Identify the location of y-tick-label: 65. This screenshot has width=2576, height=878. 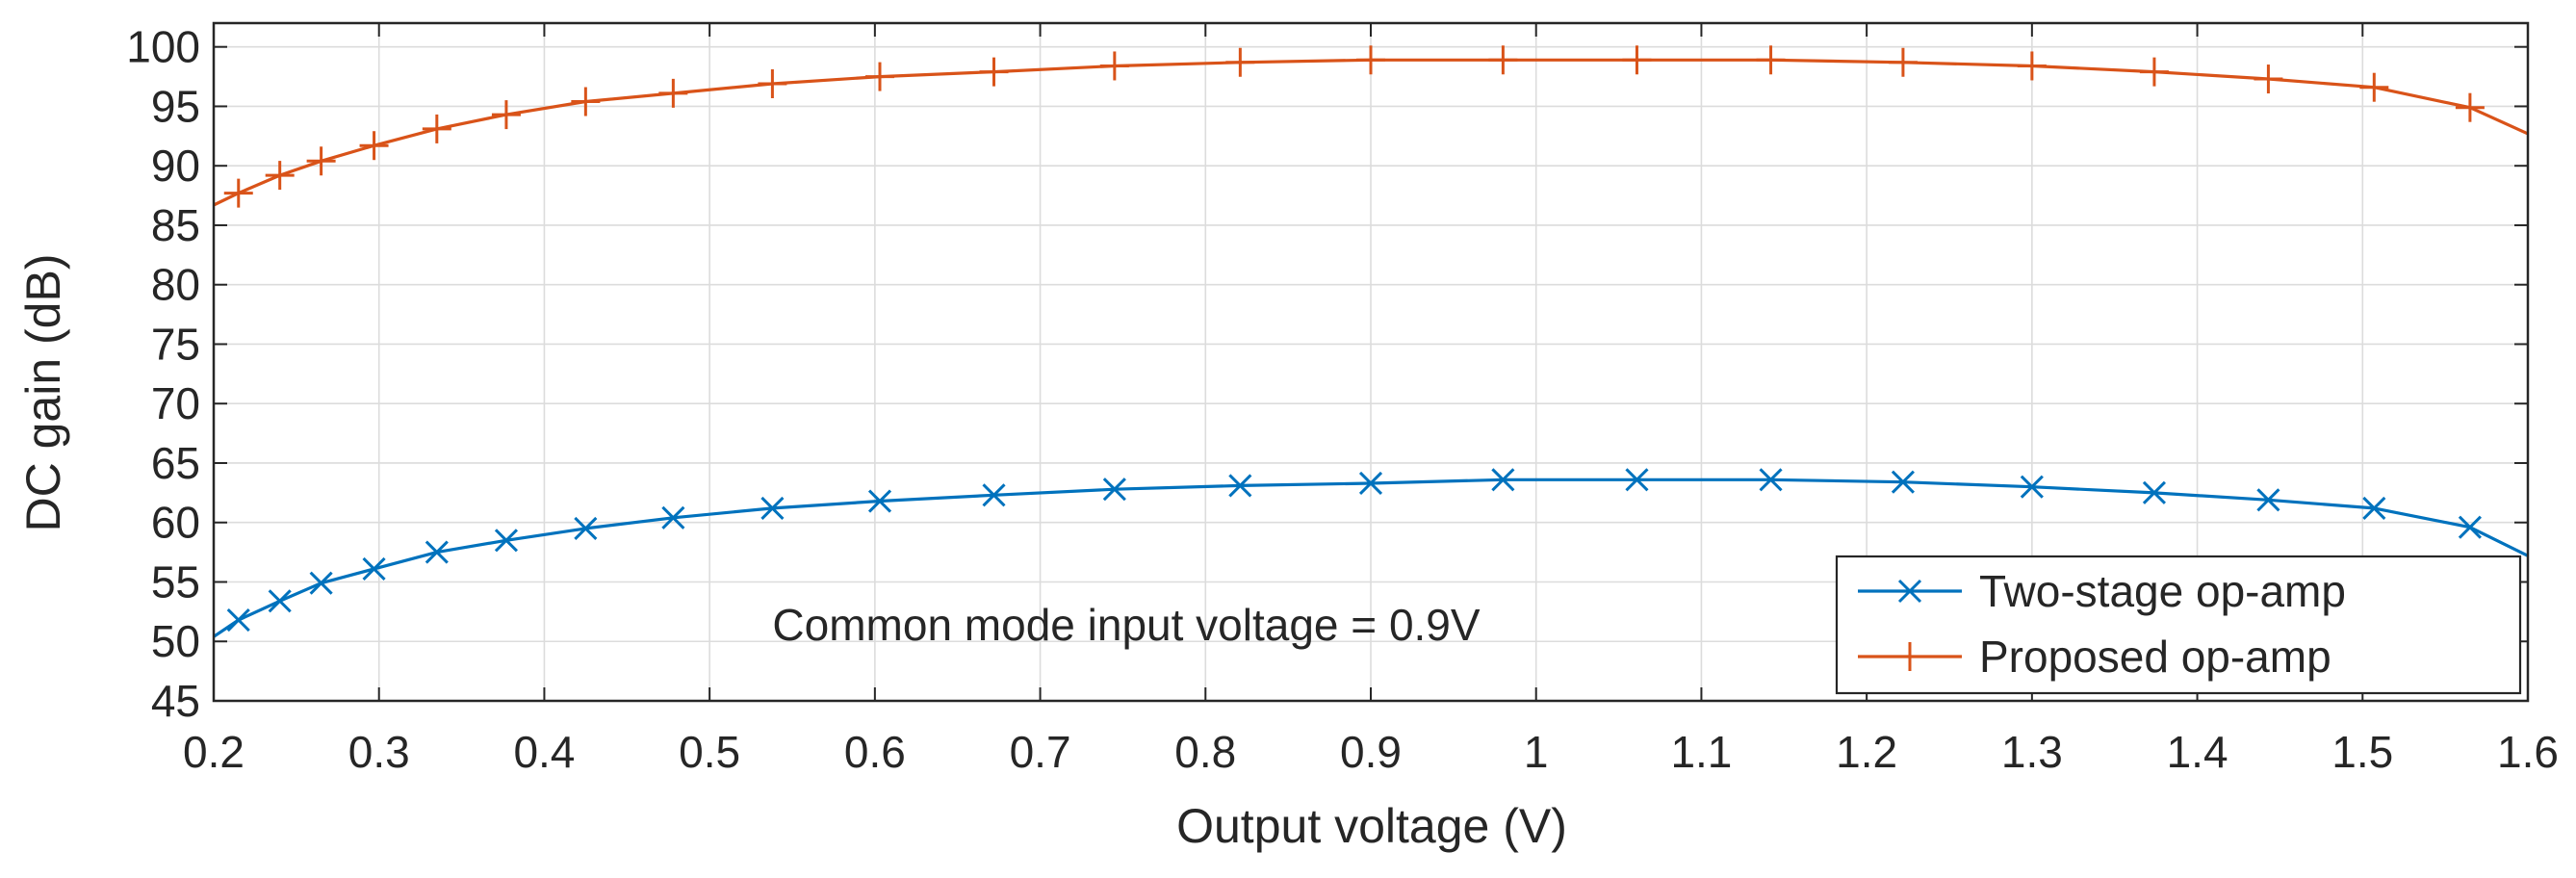
(176, 463).